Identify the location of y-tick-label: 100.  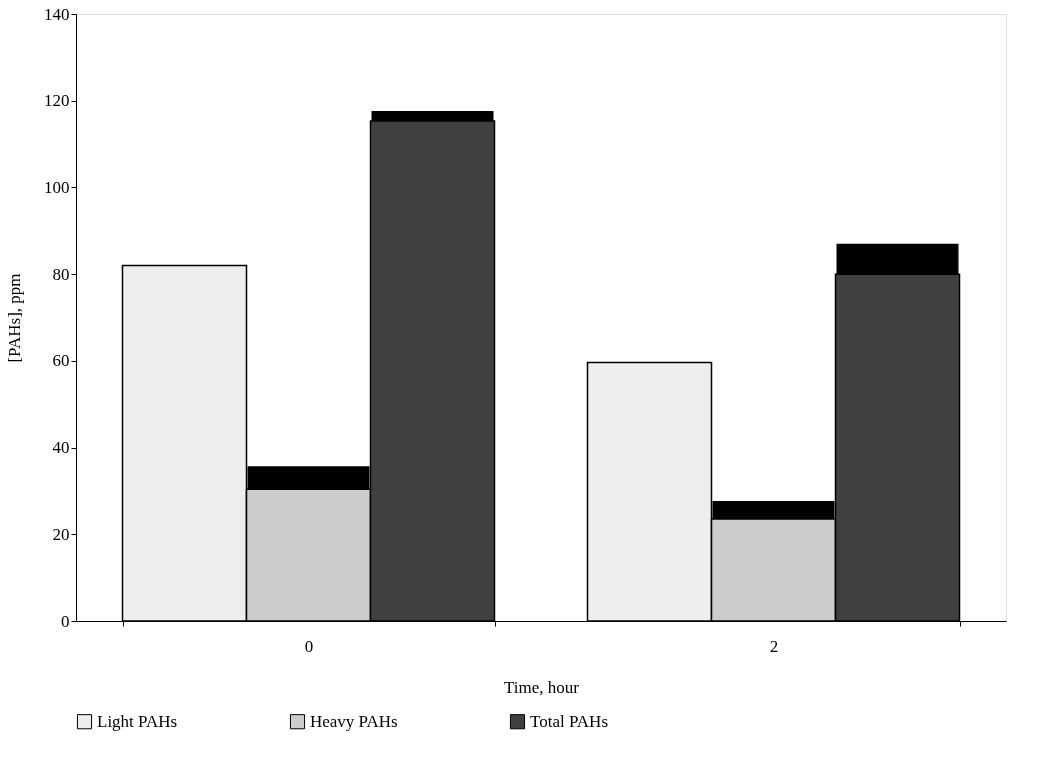
(57, 187).